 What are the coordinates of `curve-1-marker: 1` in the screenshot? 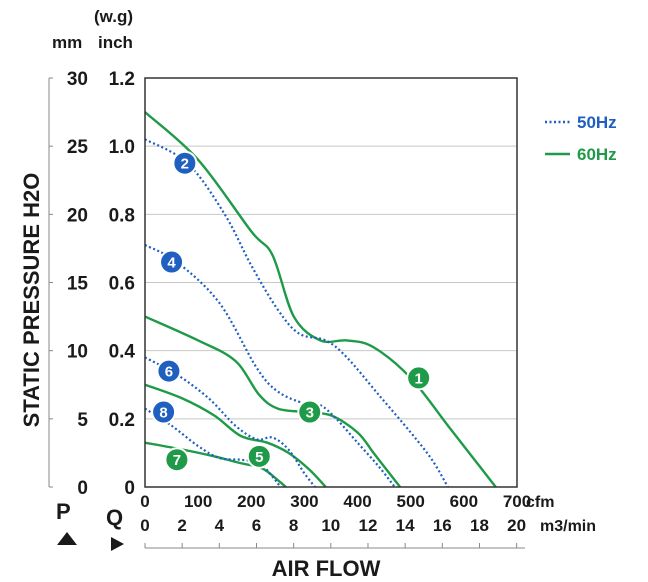 It's located at (418, 377).